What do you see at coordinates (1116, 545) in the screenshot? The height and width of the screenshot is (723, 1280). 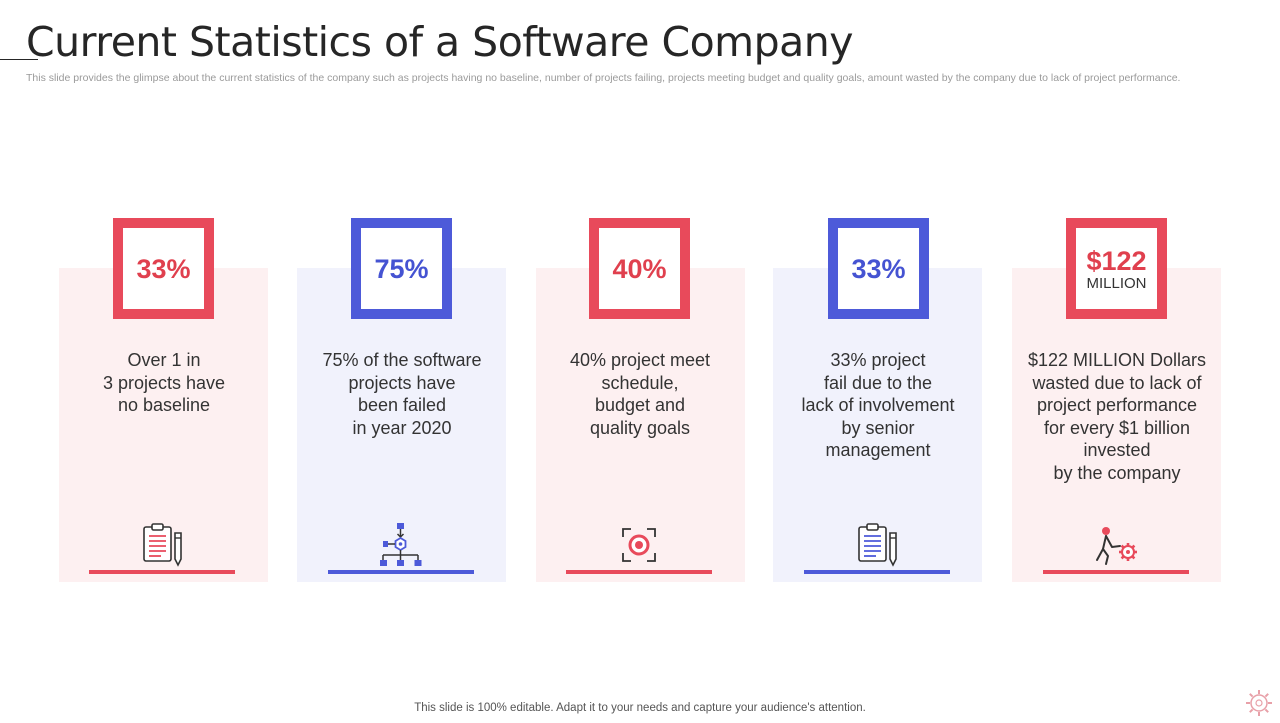 I see `person-pushing-gear-icon` at bounding box center [1116, 545].